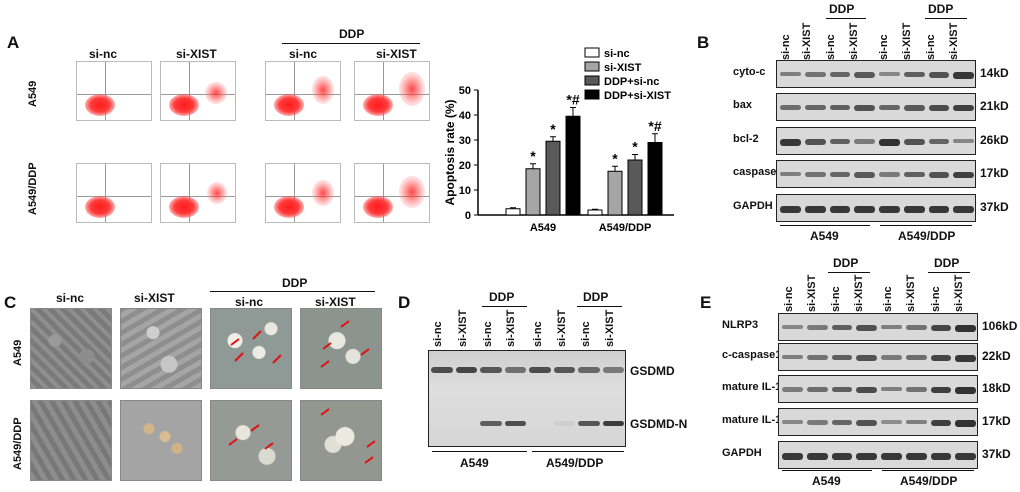  I want to click on size-label-1: 106kD, so click(1000, 326).